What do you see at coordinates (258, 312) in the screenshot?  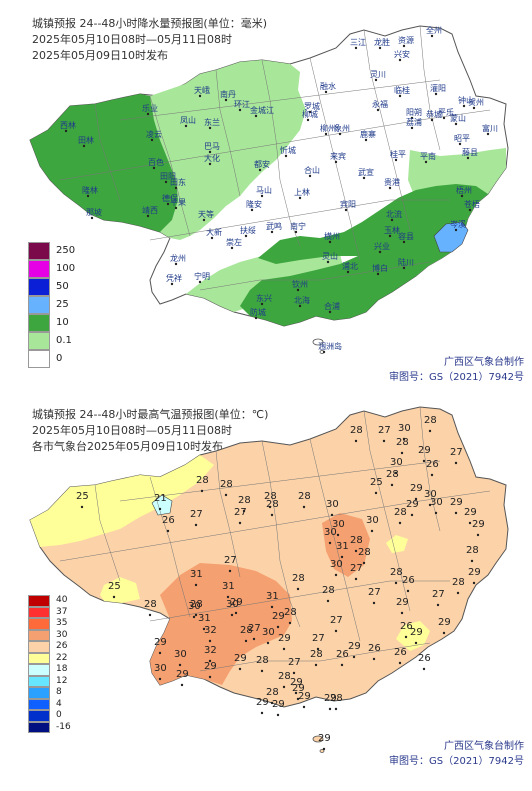 I see `city-label: 防城` at bounding box center [258, 312].